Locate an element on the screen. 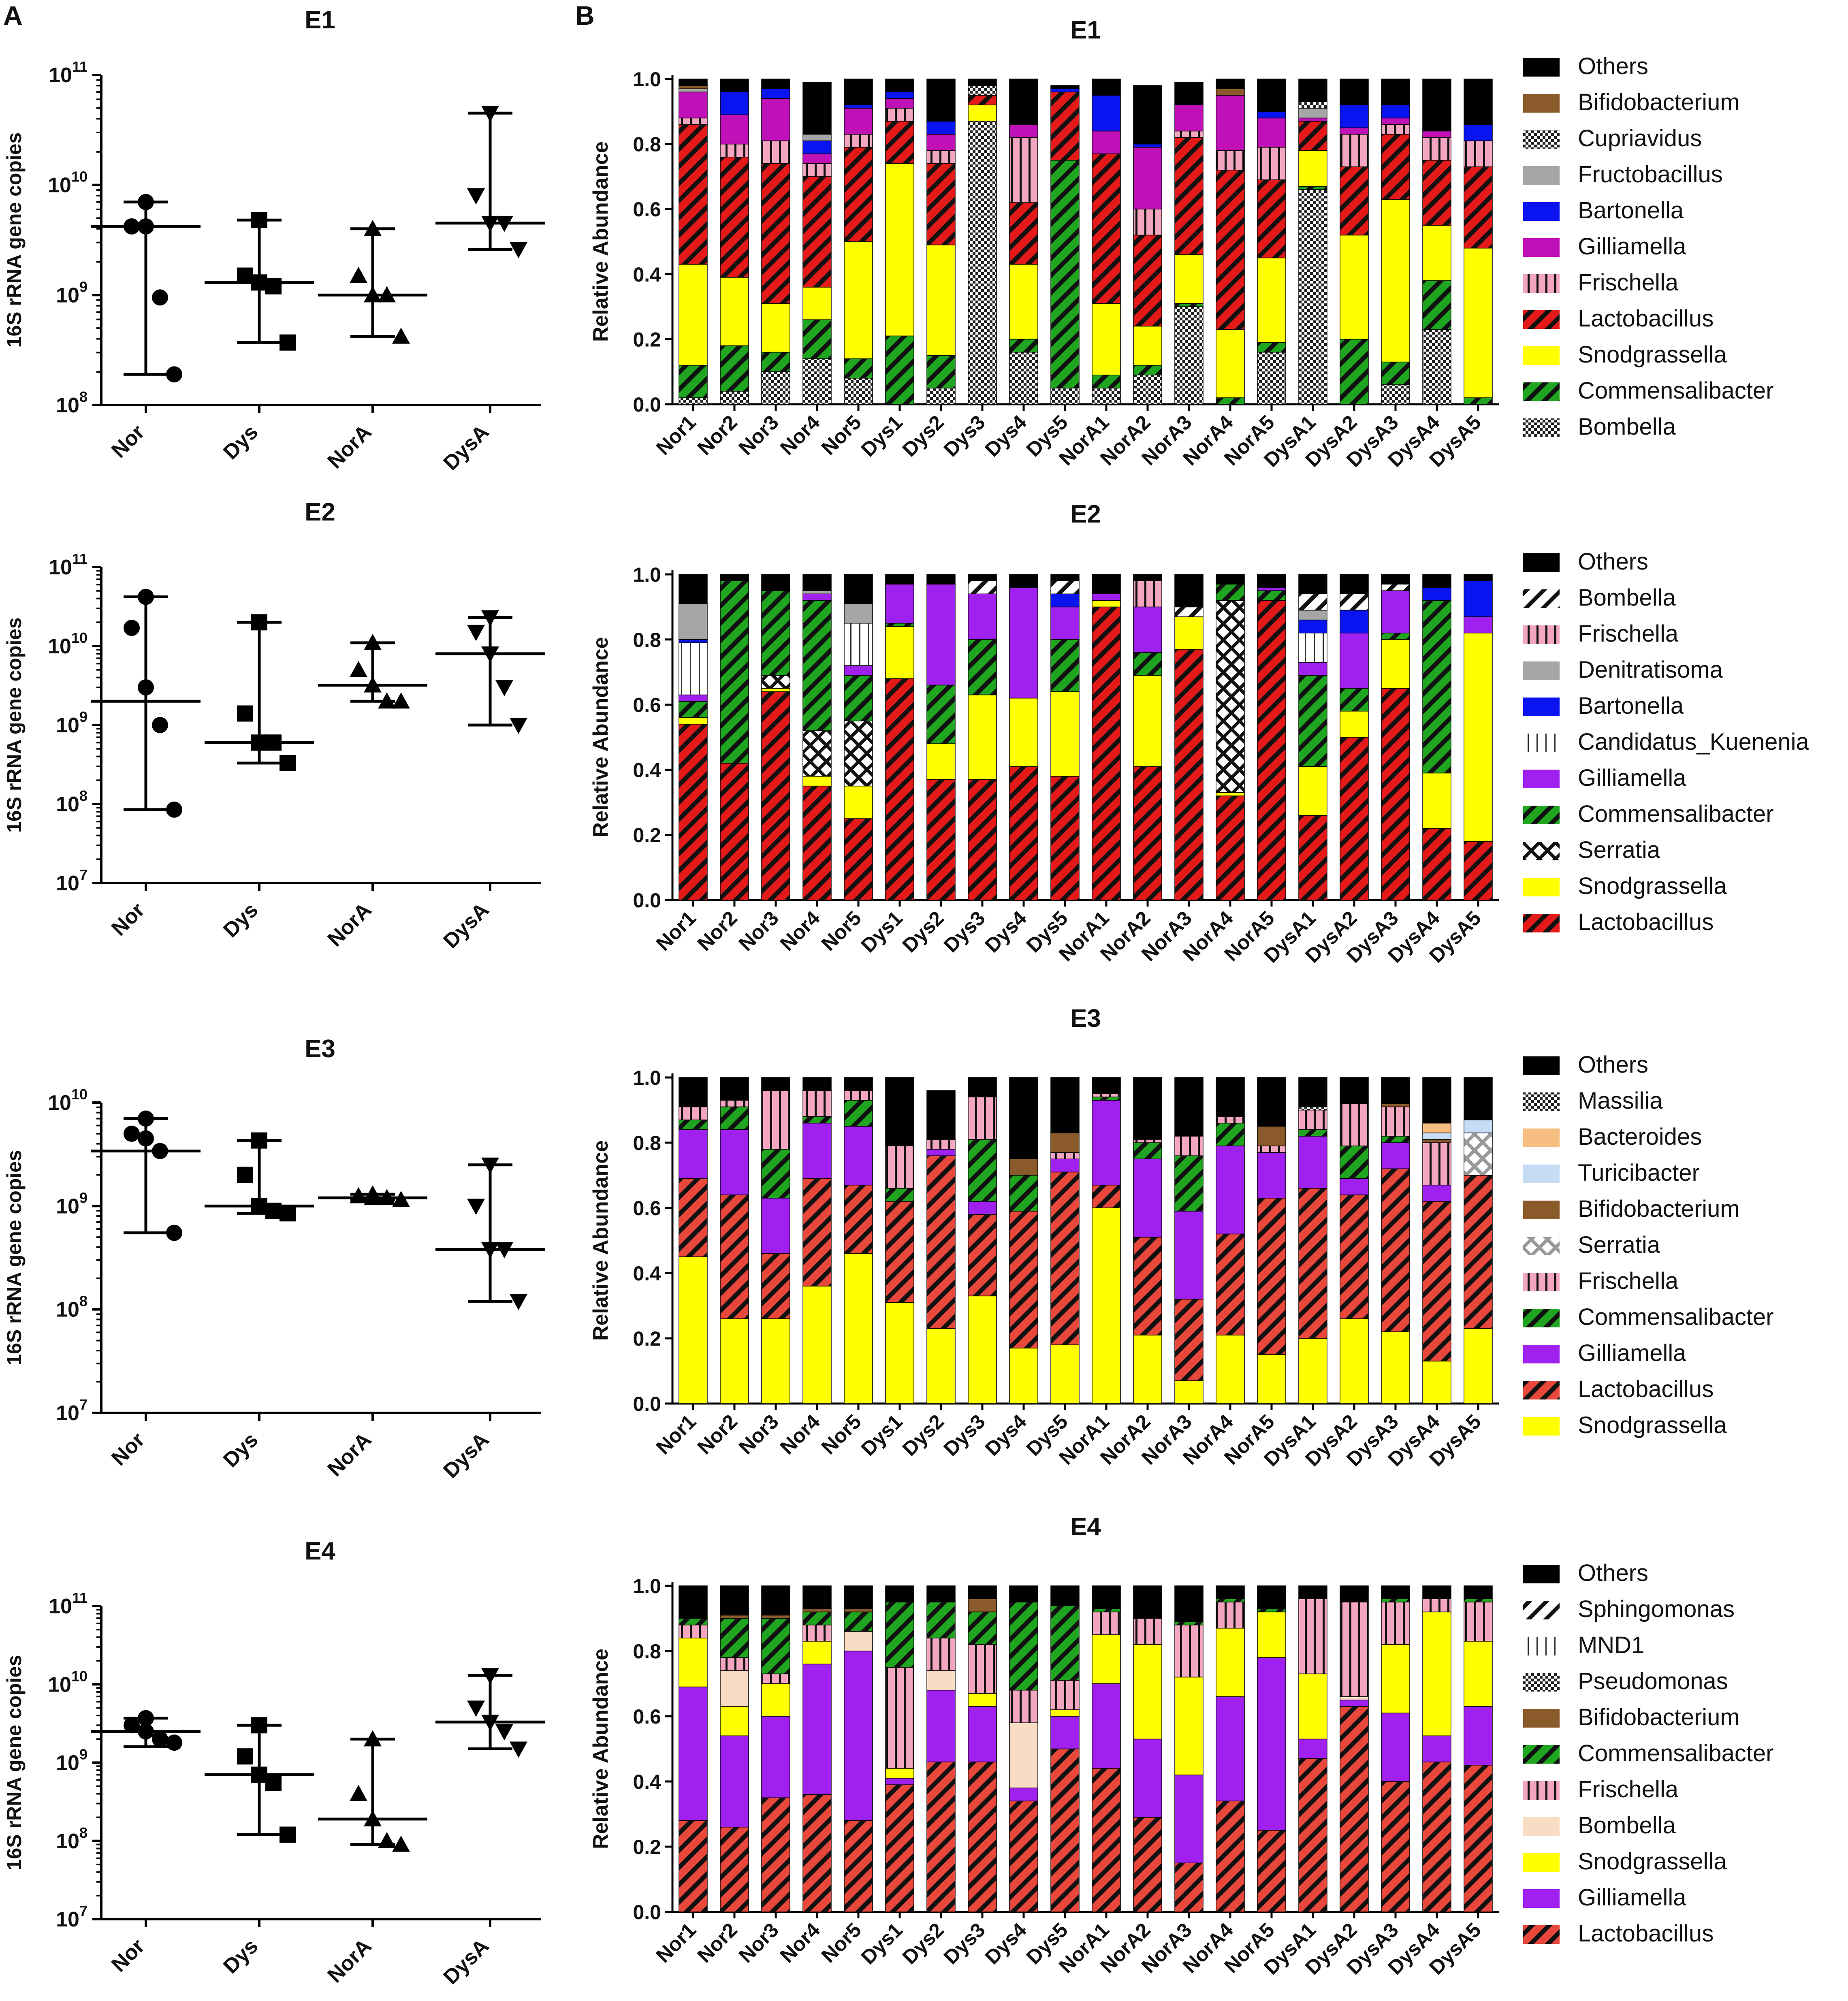  legend-label: Lactobacillus is located at coordinates (1646, 922).